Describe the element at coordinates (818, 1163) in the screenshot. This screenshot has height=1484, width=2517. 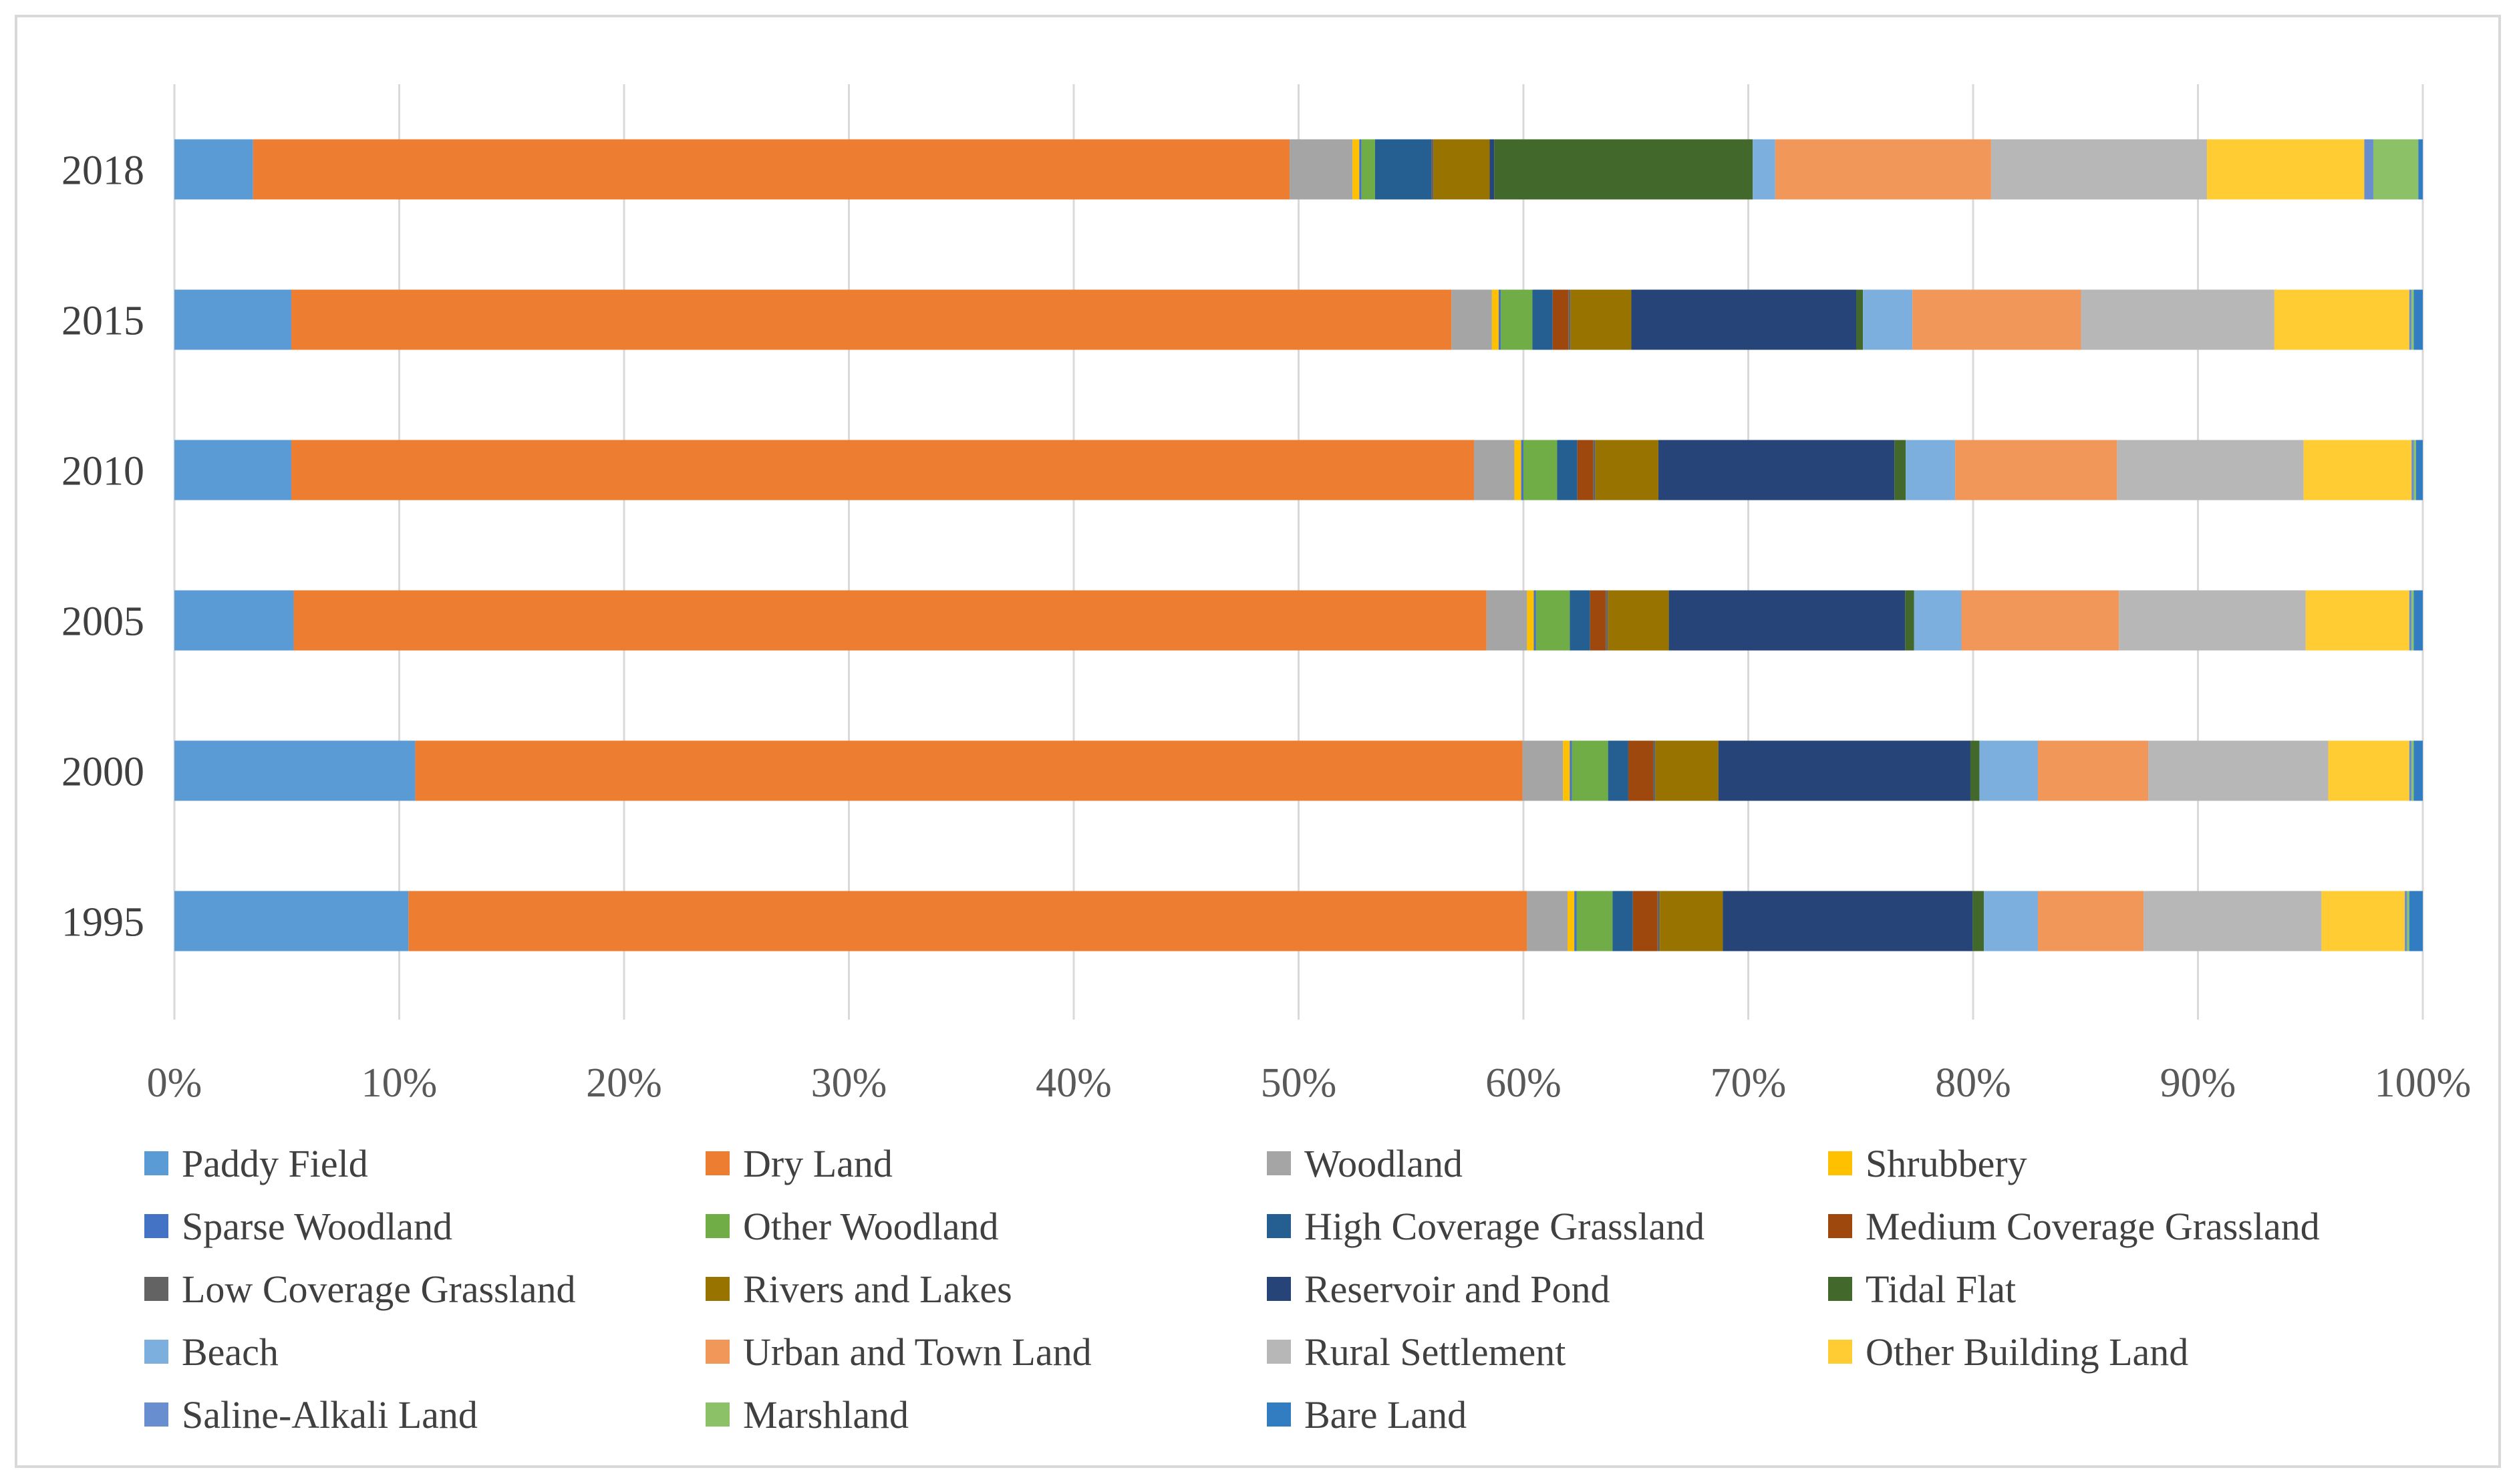
I see `legend-label: Dry Land` at that location.